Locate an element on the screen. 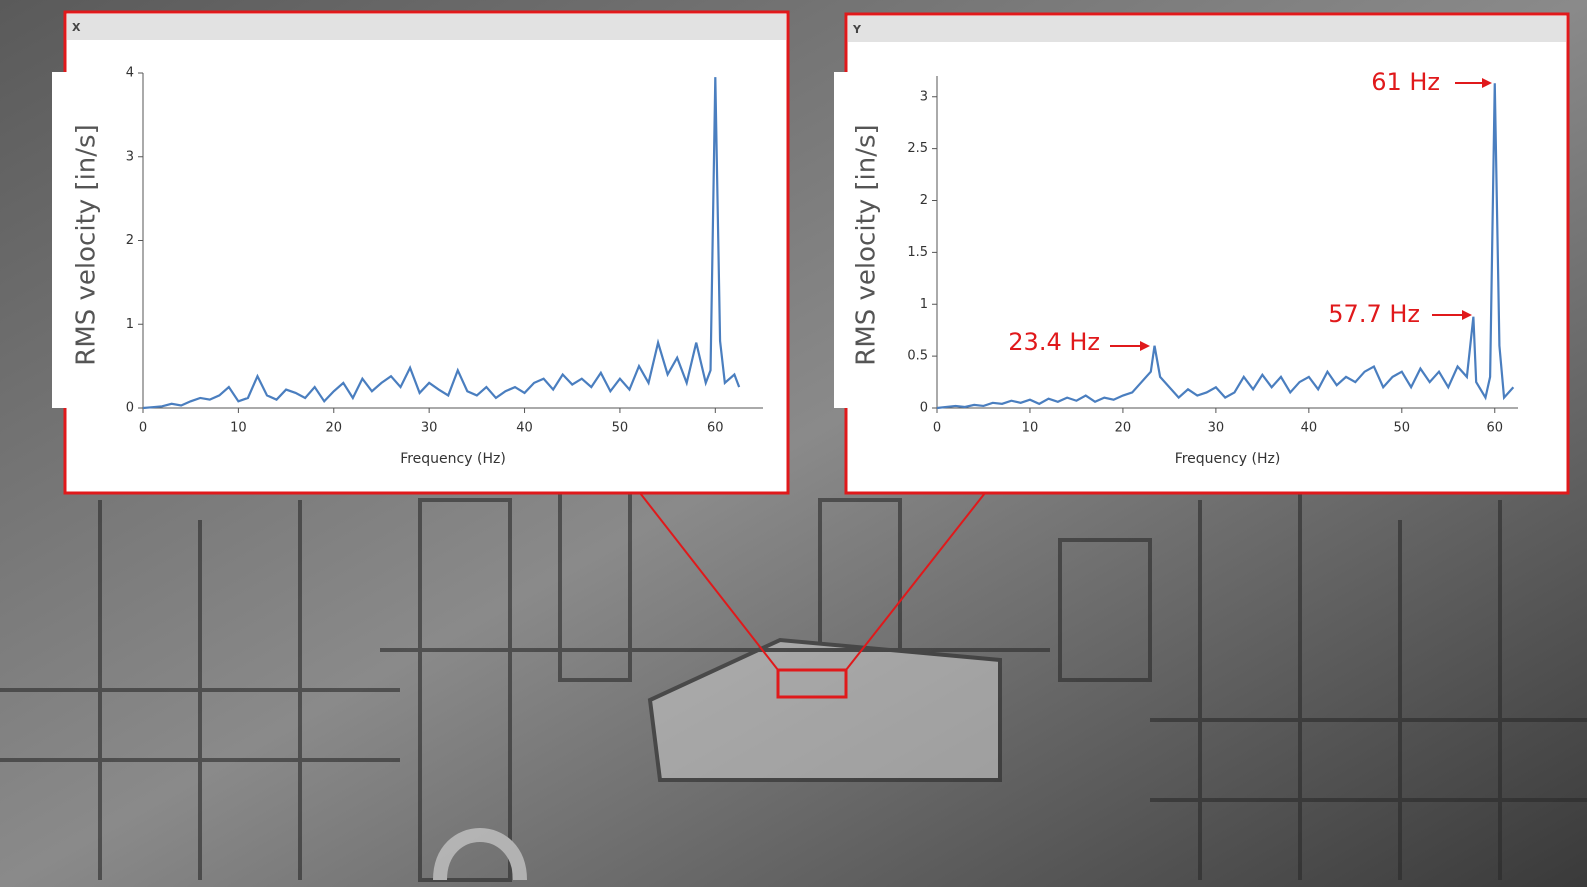  y-tick-label: 2.5 is located at coordinates (917, 148).